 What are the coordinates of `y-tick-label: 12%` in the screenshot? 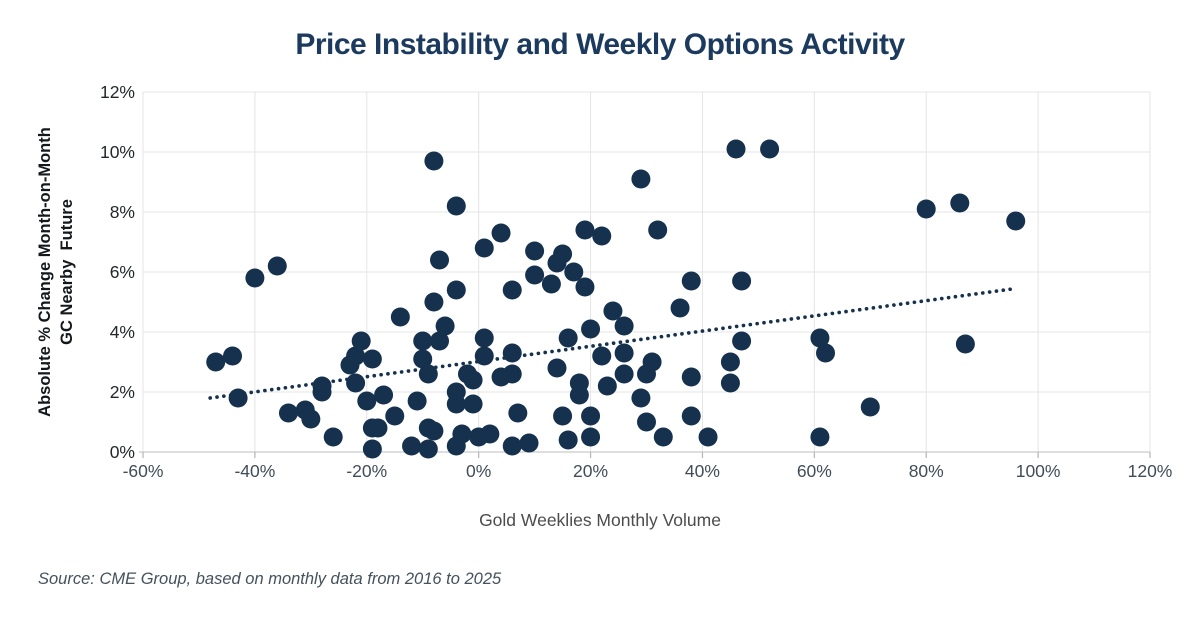 It's located at (117, 92).